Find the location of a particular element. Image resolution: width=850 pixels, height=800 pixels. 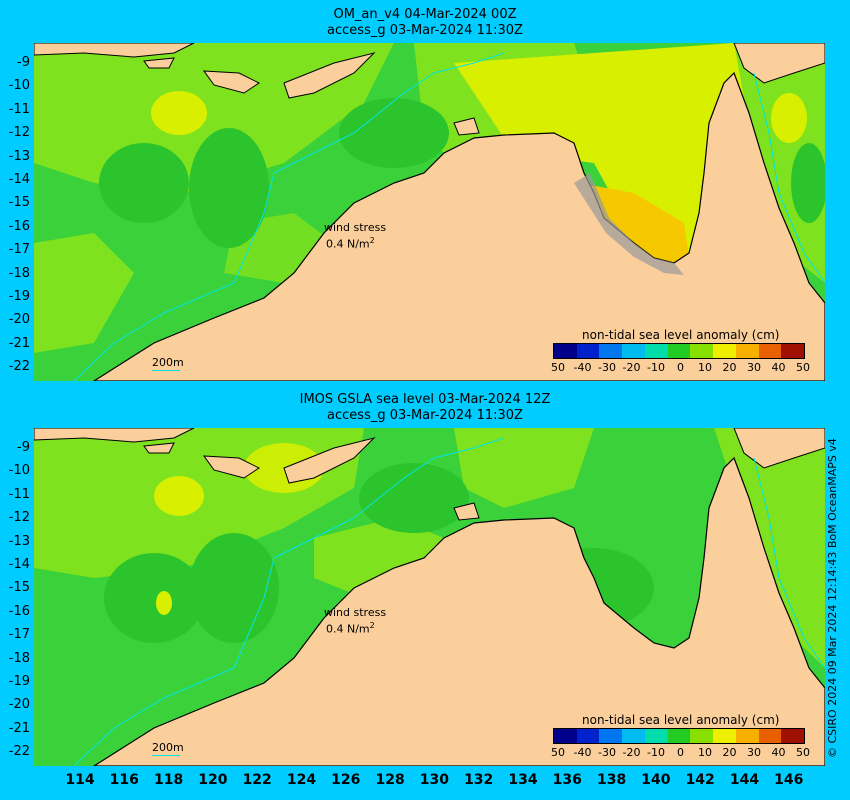

panel1-lat-tick: -17 is located at coordinates (19, 250).